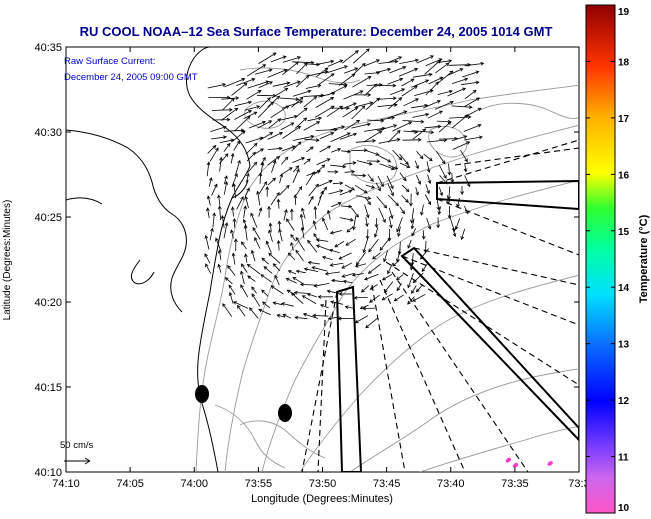  What do you see at coordinates (624, 12) in the screenshot?
I see `colorbar-tick-label: 19` at bounding box center [624, 12].